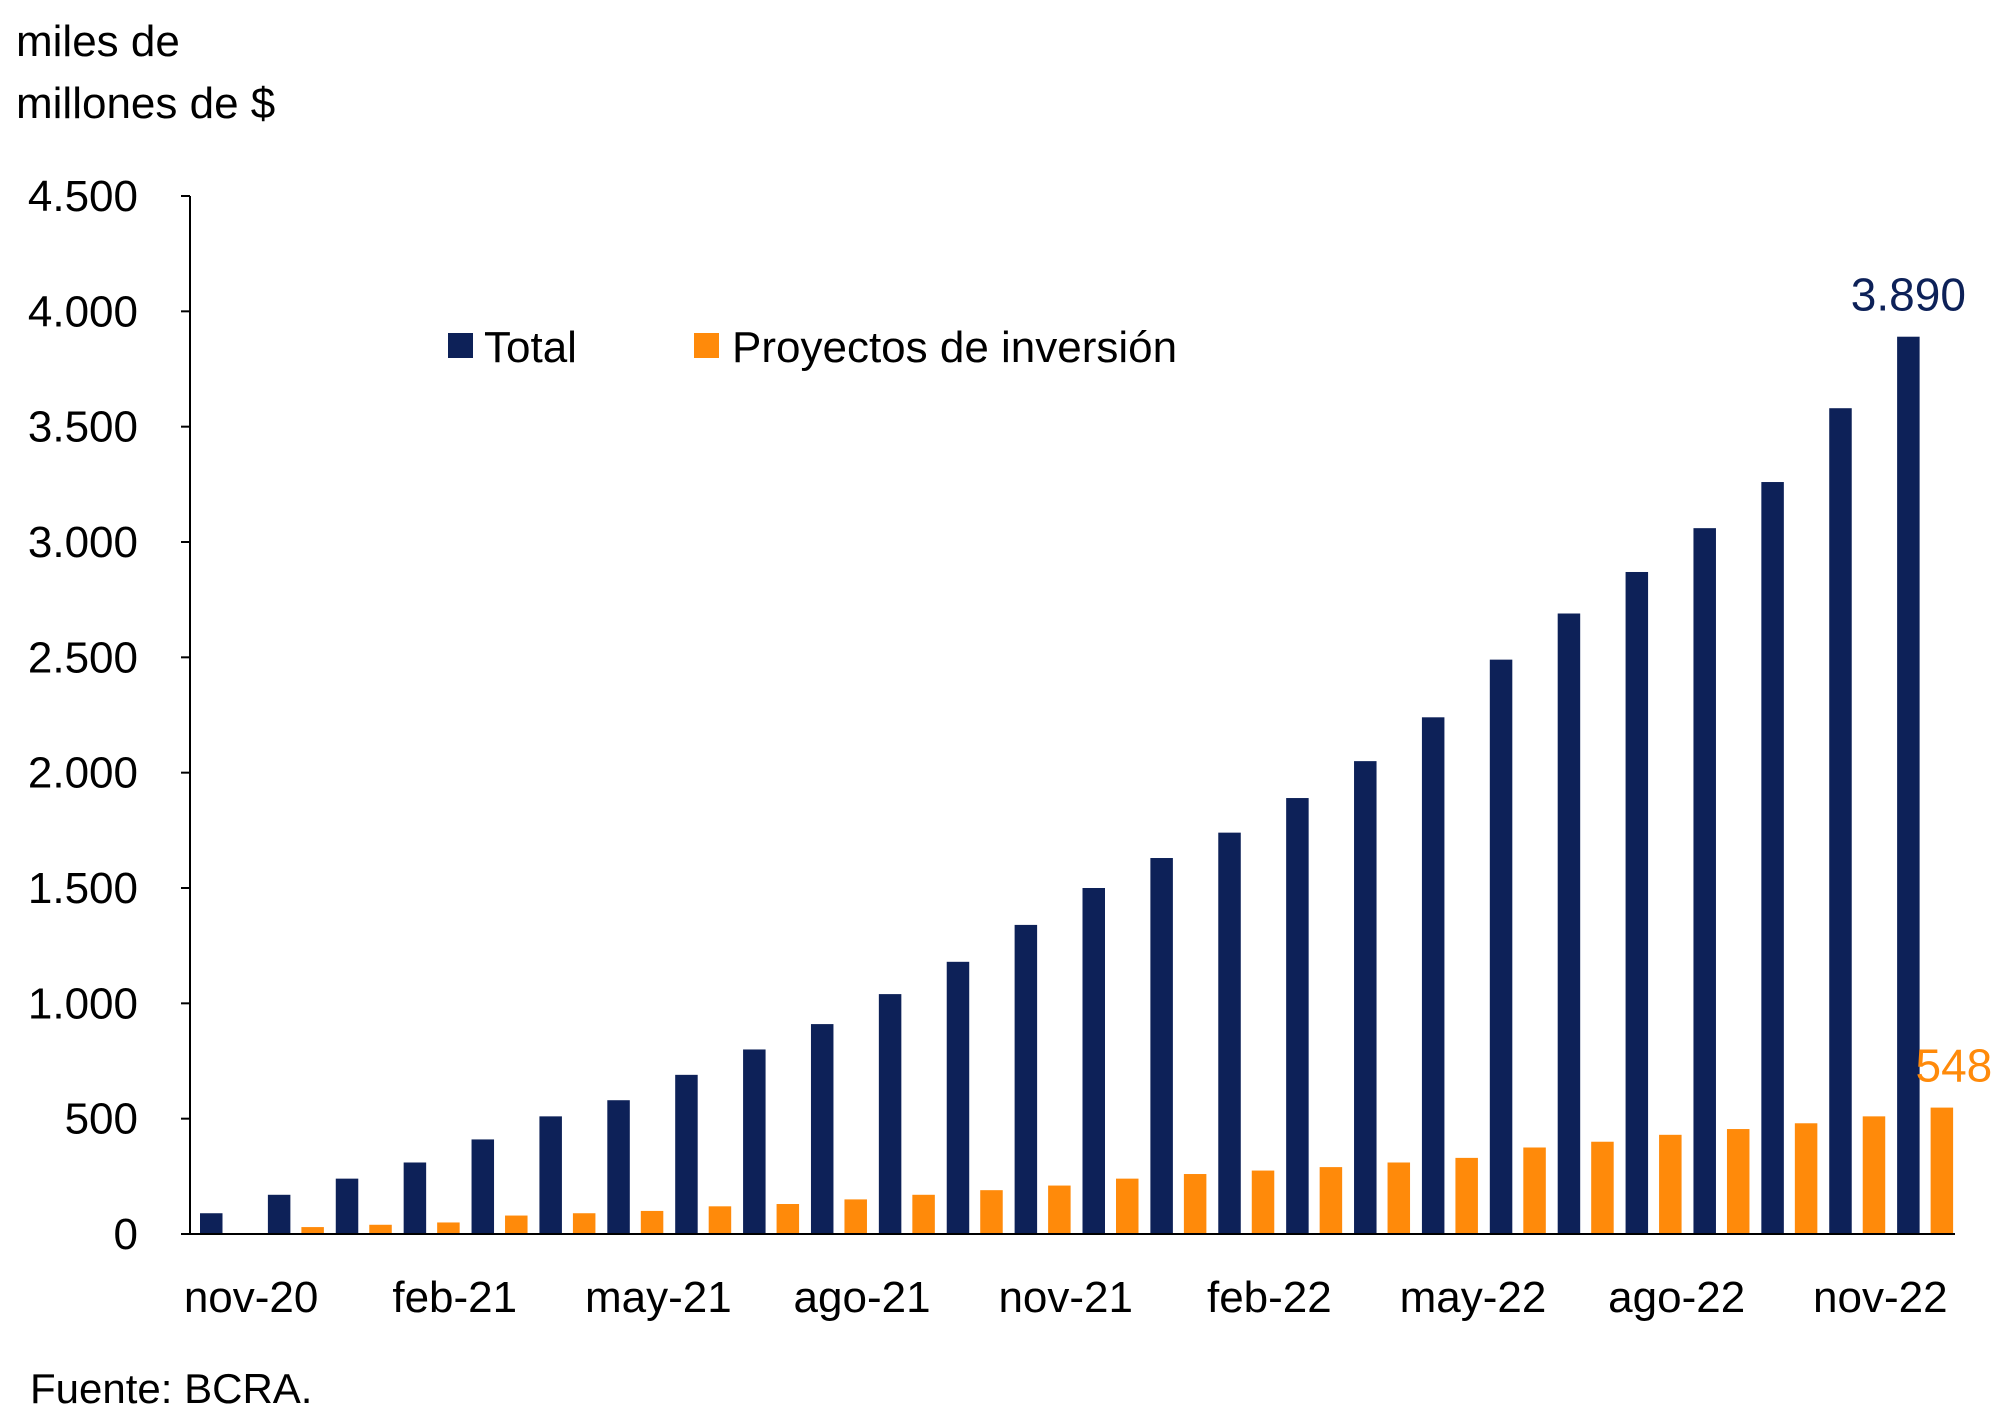 The image size is (2000, 1414). Describe the element at coordinates (1676, 1297) in the screenshot. I see `x-tick-label: ago-22` at that location.